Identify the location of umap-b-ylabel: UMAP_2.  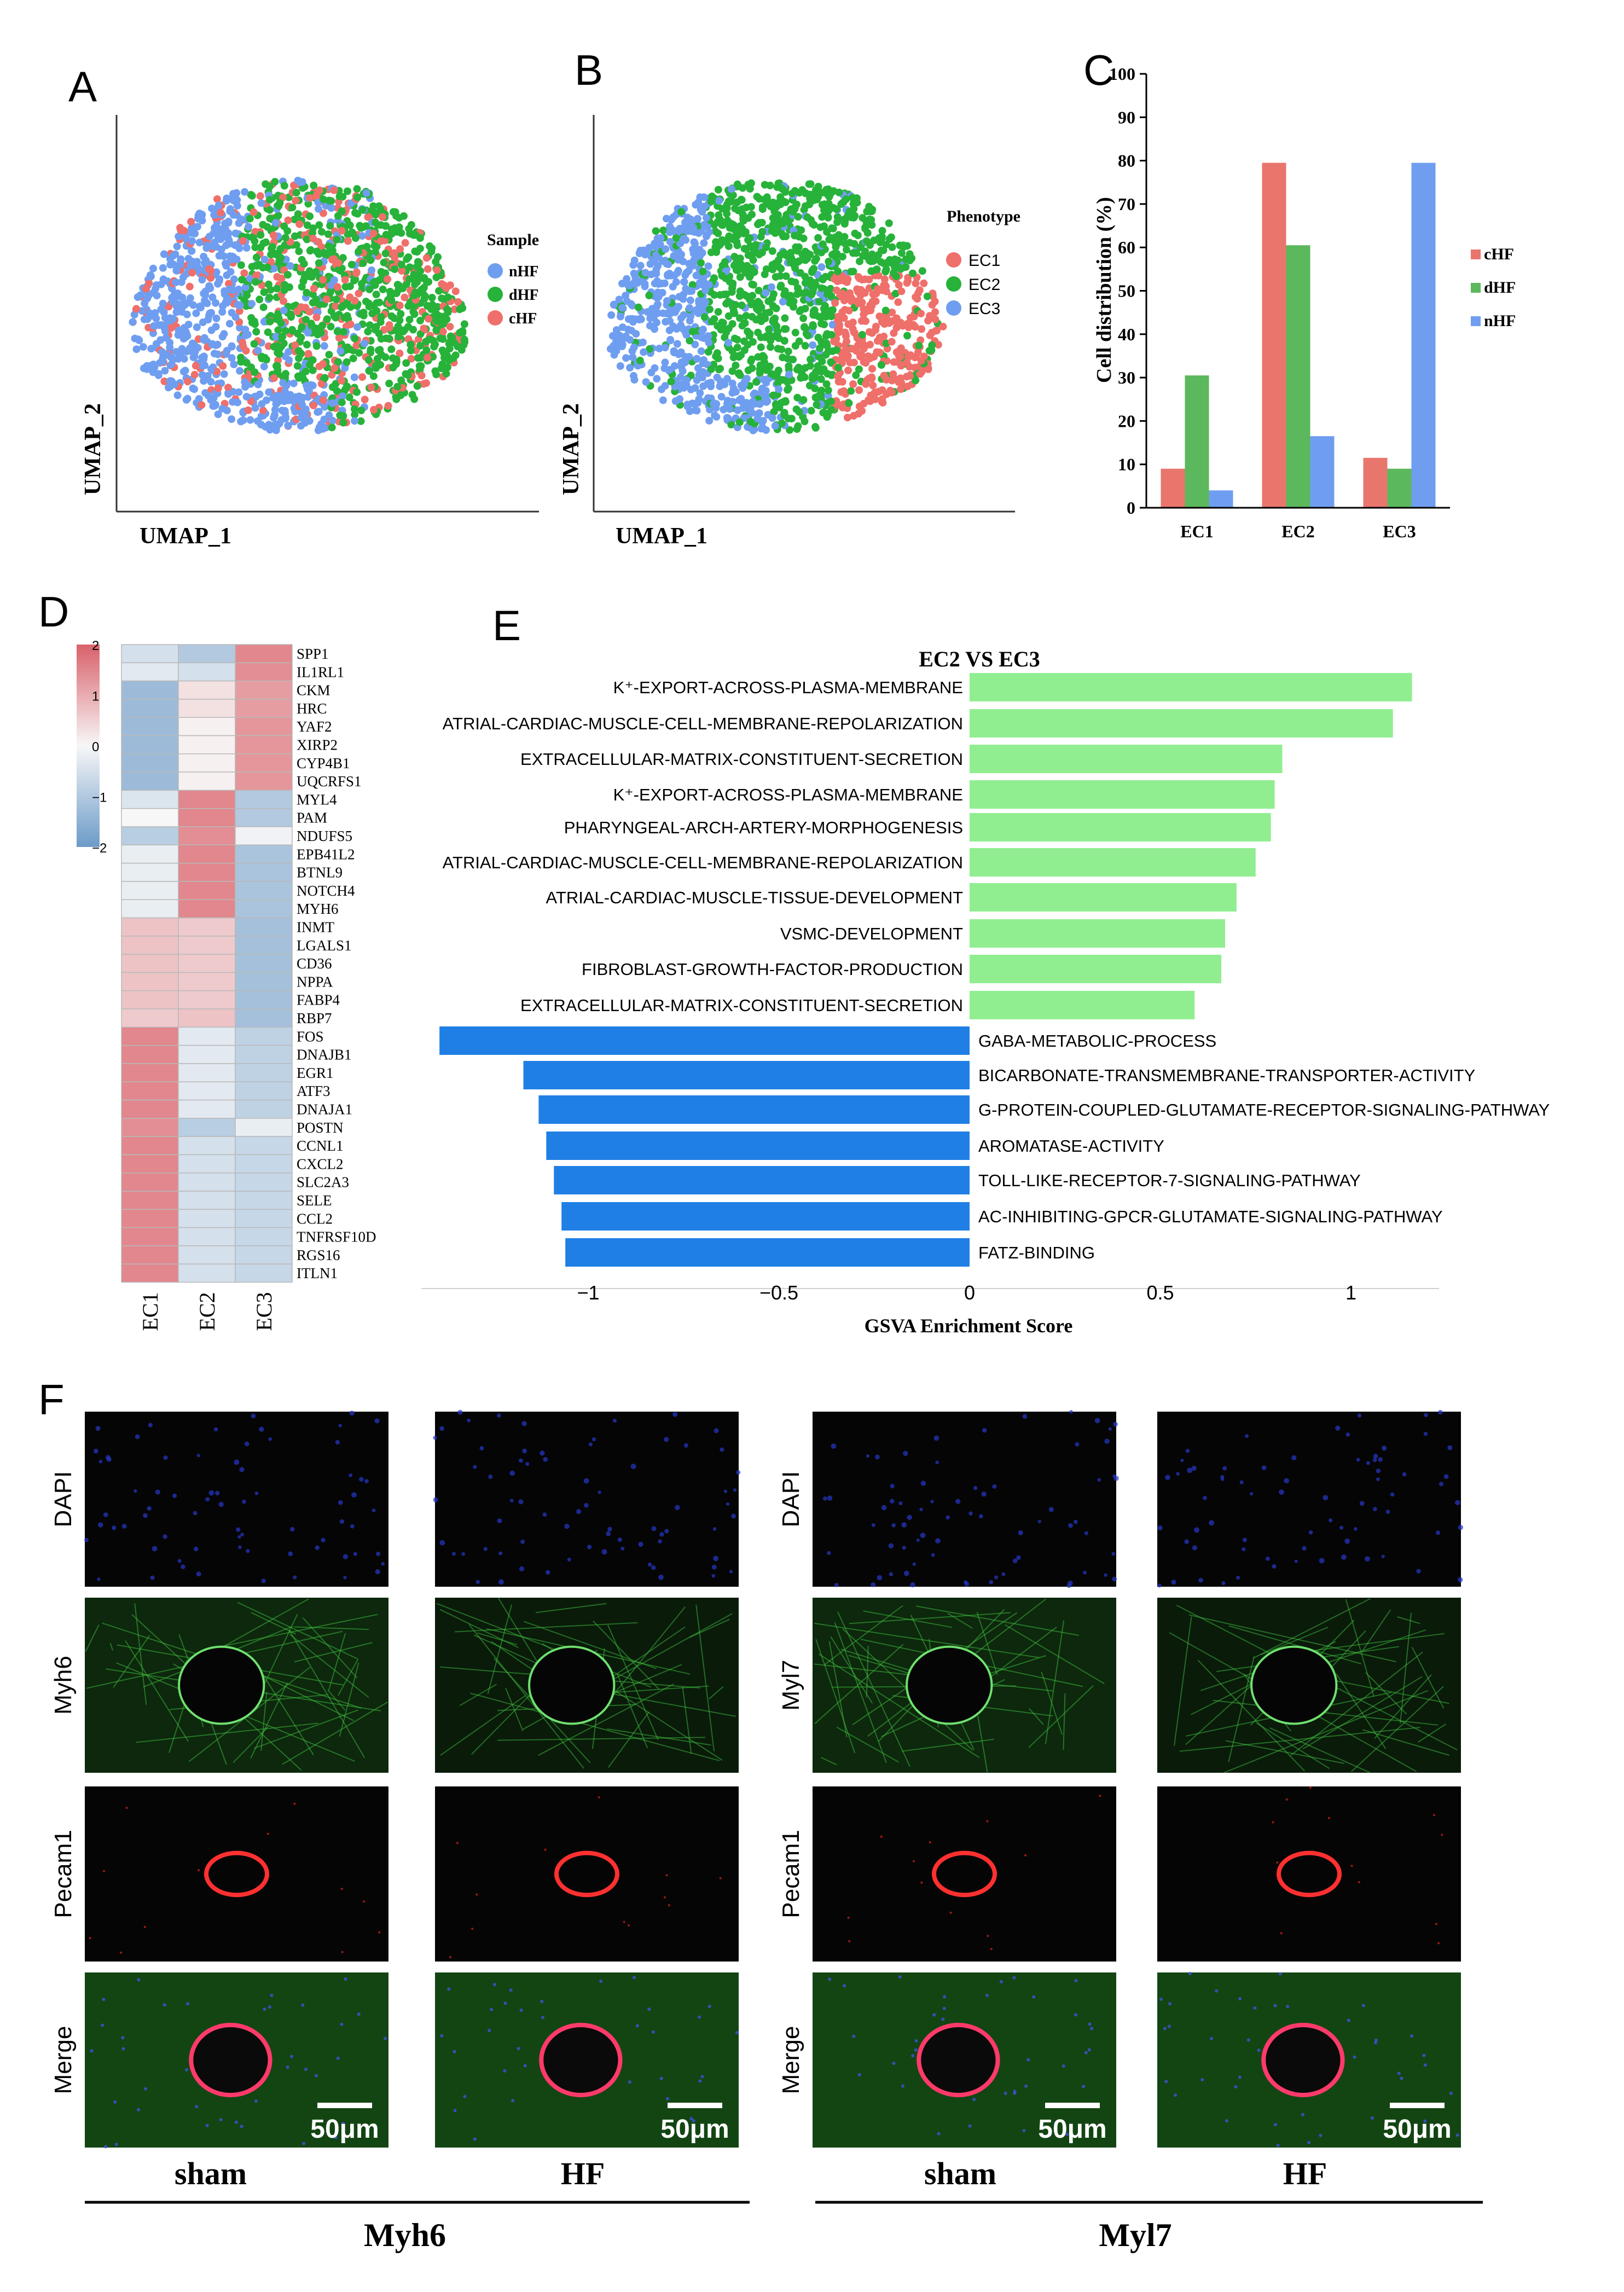
(571, 449).